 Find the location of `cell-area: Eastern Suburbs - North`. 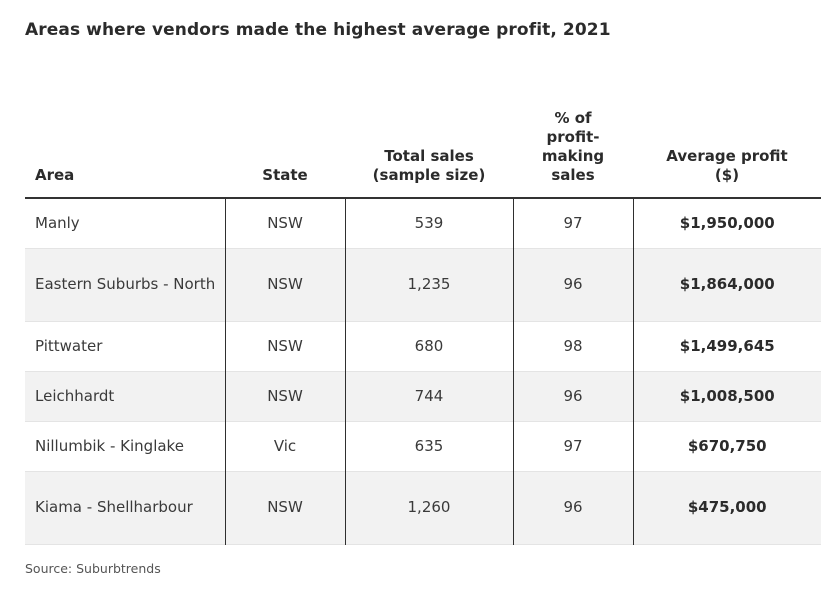

cell-area: Eastern Suburbs - North is located at coordinates (125, 284).